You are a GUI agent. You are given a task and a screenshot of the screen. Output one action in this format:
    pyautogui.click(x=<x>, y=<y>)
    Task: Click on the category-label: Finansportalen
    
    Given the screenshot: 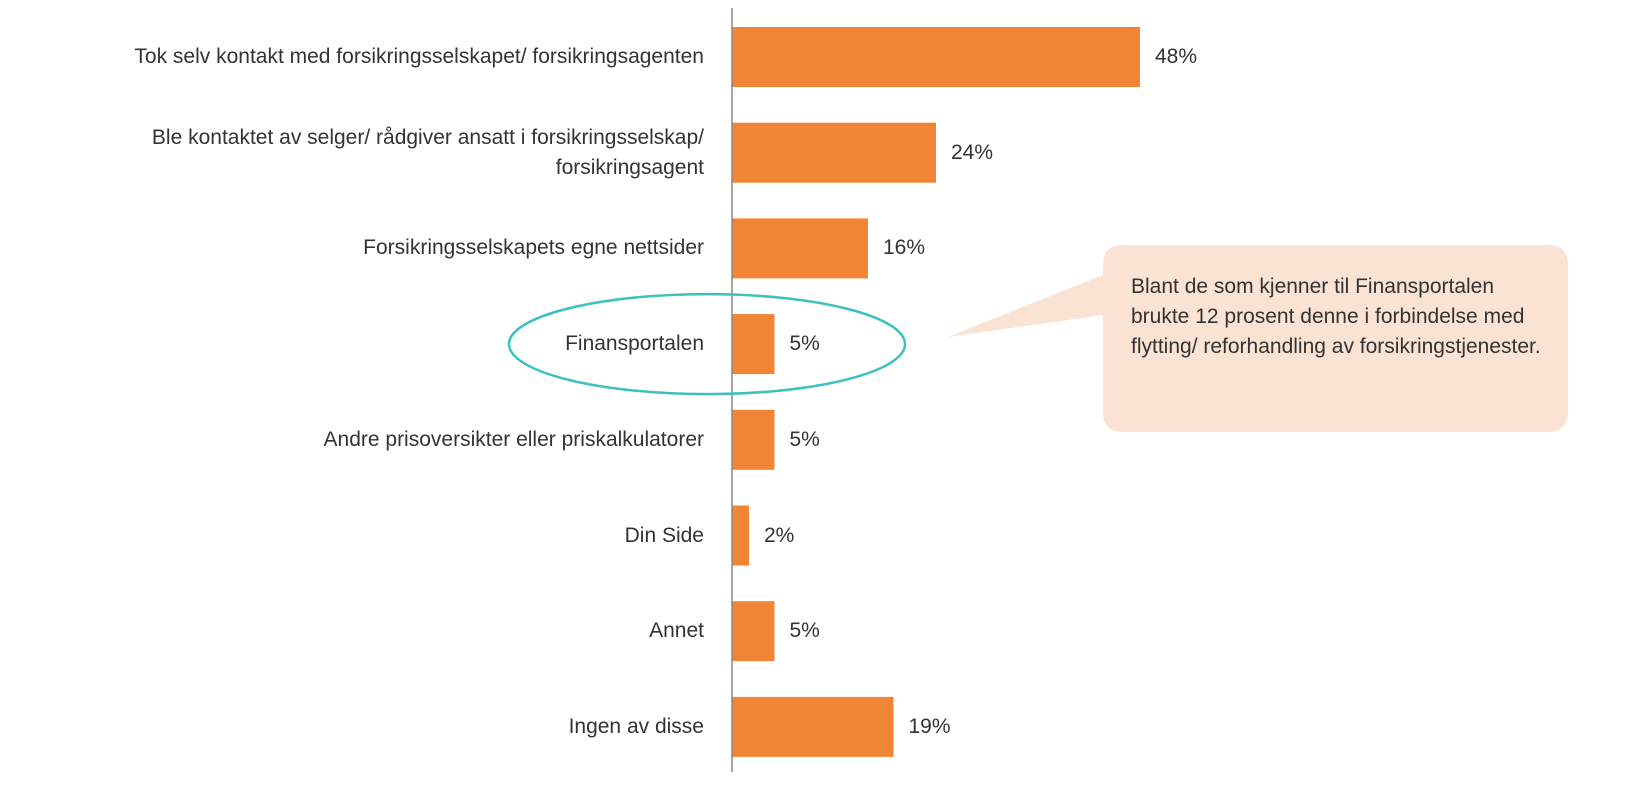 What is the action you would take?
    pyautogui.click(x=634, y=344)
    